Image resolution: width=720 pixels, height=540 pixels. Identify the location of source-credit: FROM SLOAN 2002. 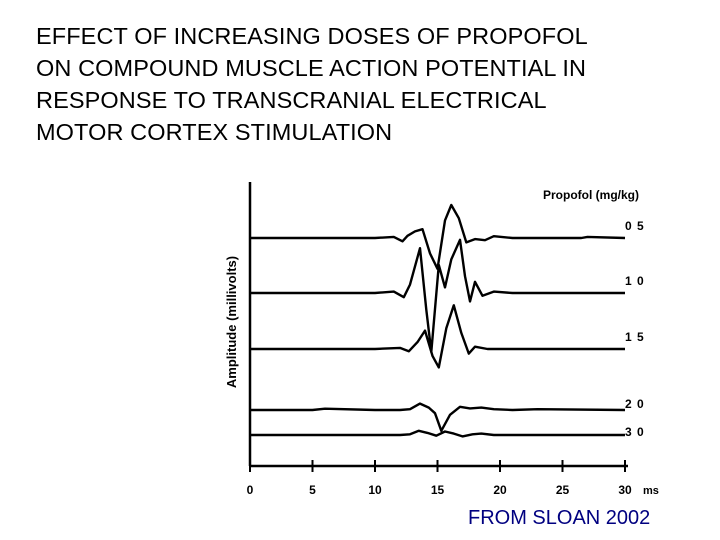
(559, 518).